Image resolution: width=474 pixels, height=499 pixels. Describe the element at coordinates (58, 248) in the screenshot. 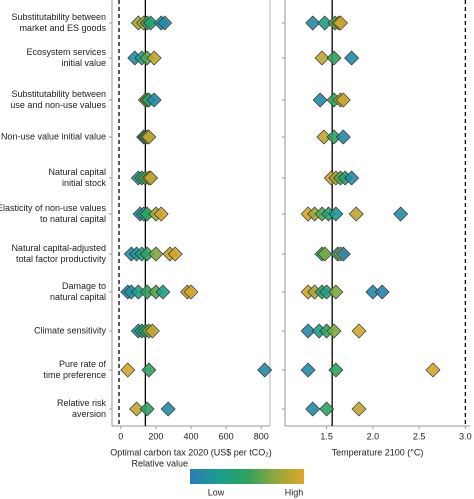

I see `row-label: Natural capital-adjusted` at that location.